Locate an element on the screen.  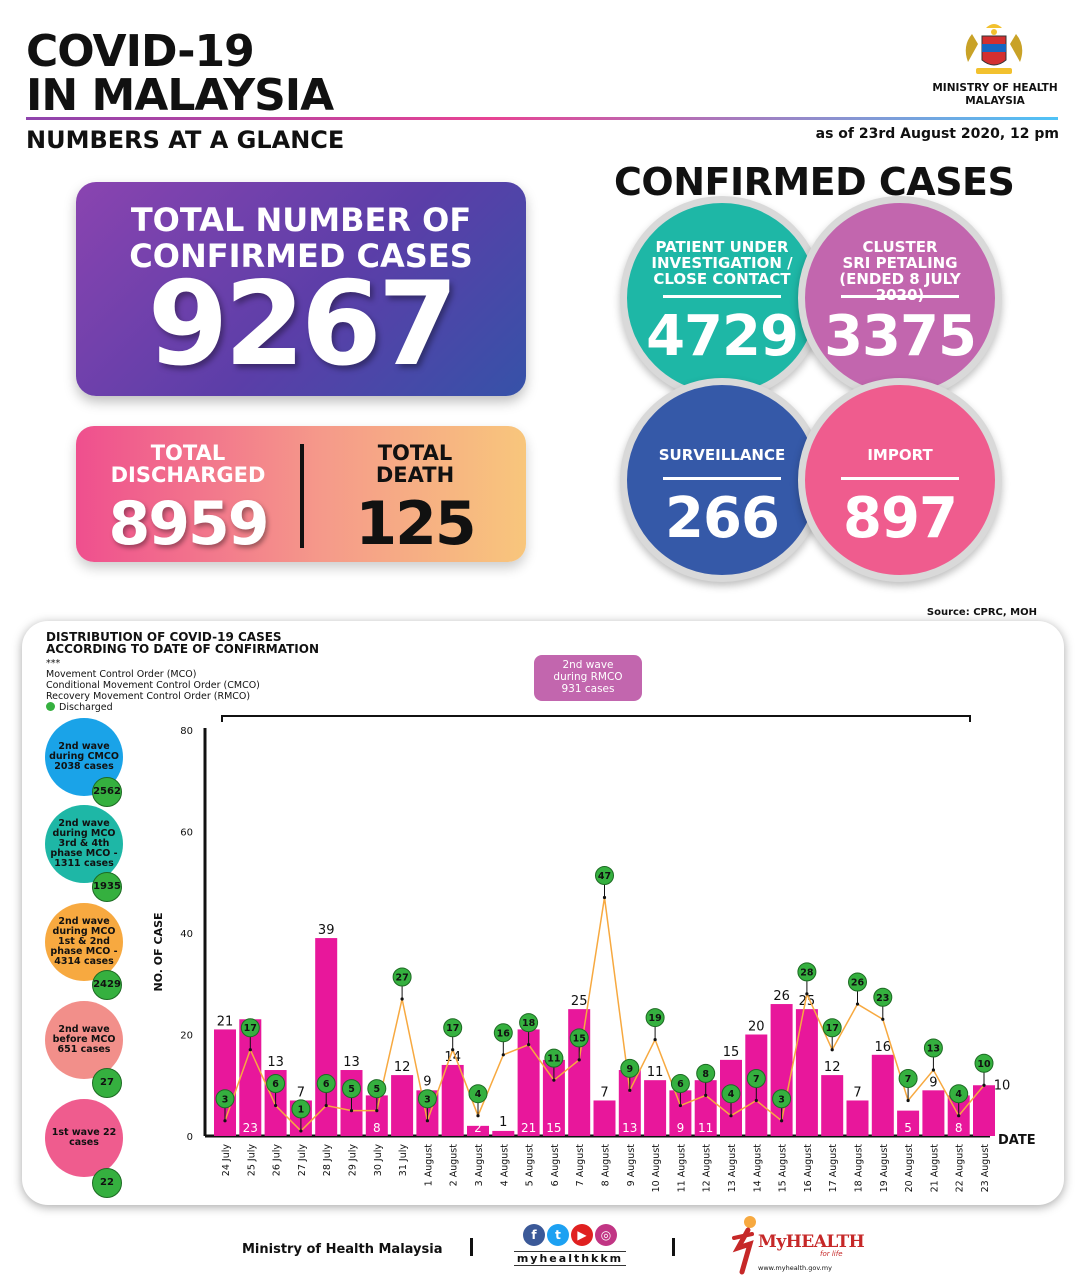
death-value: 125 is located at coordinates (415, 524).